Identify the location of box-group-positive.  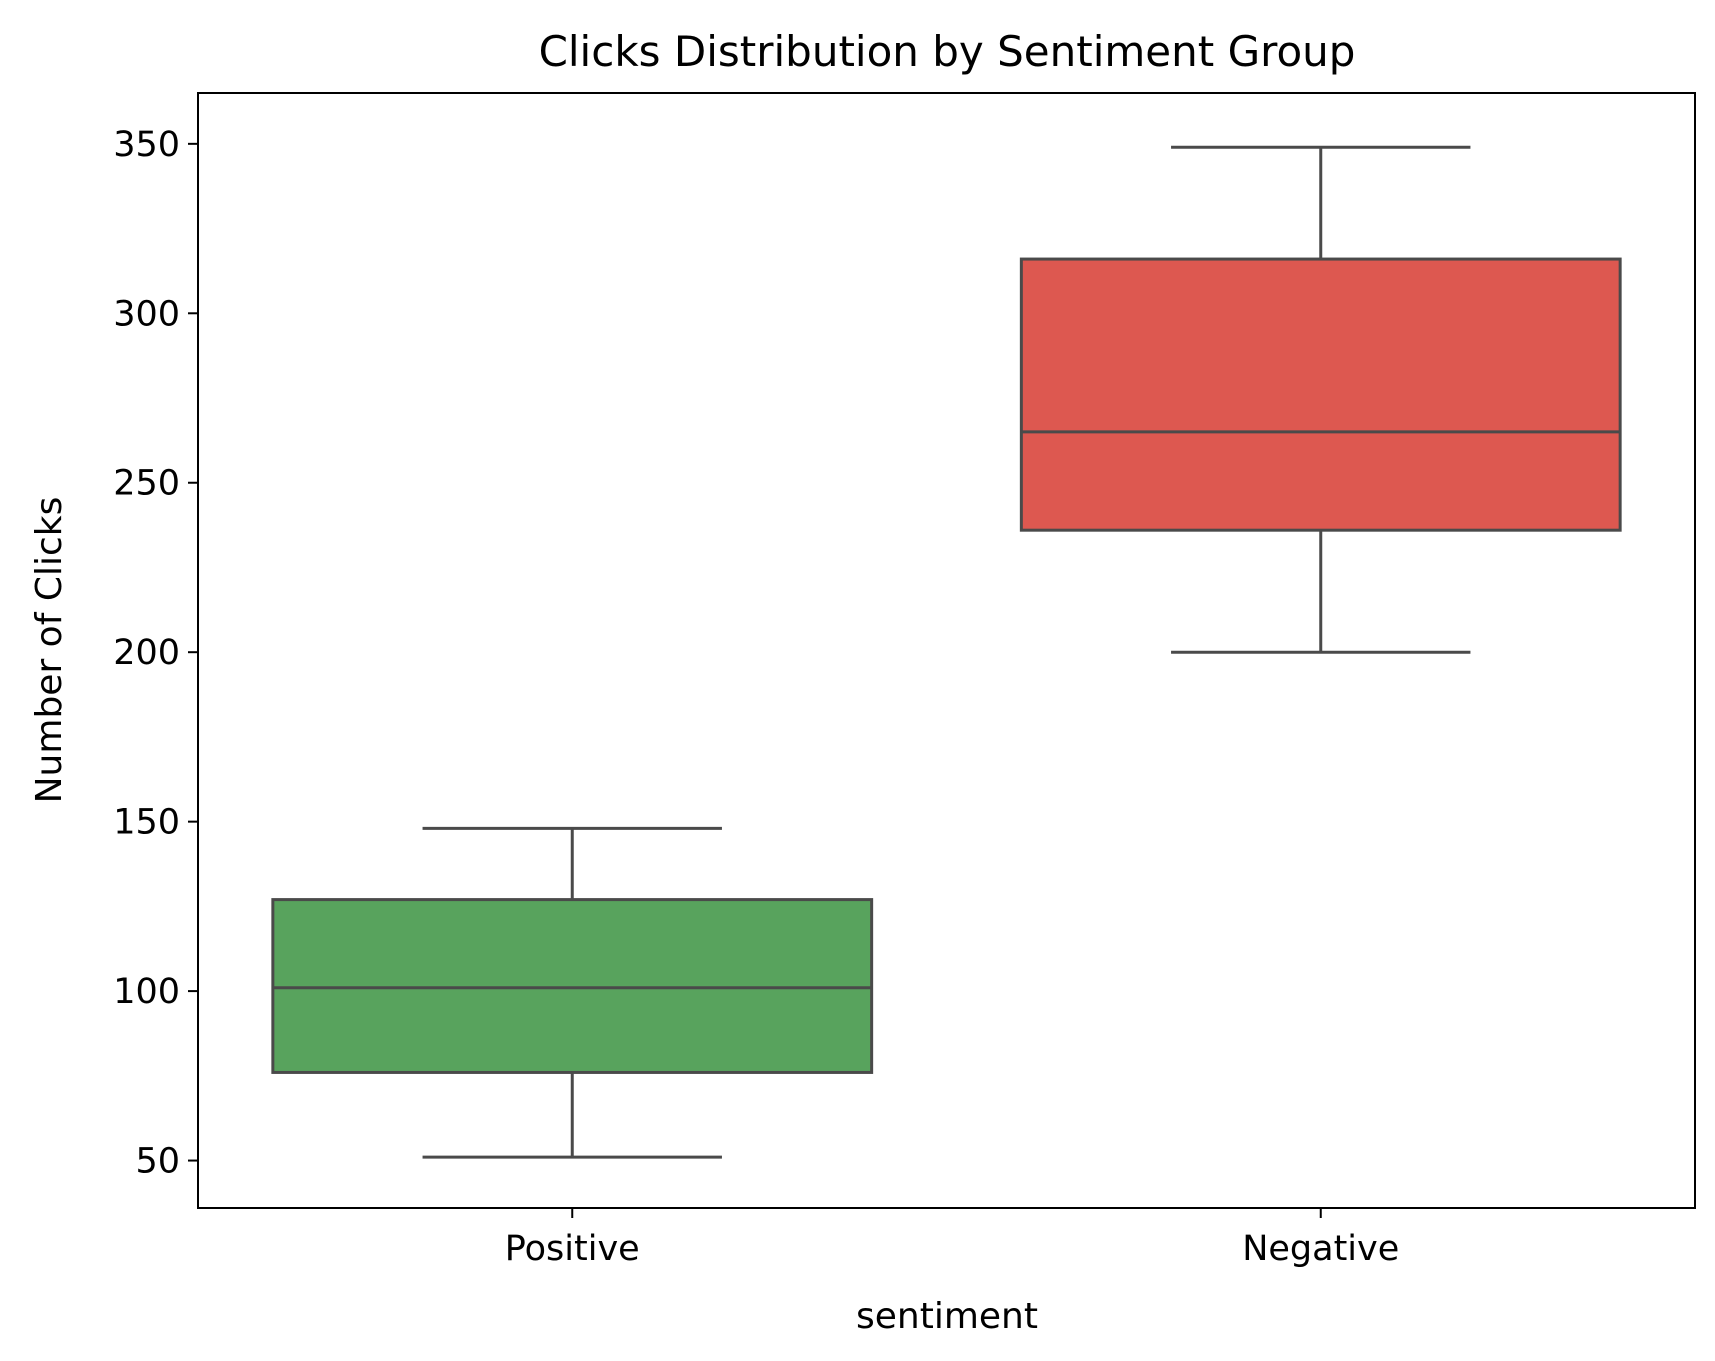
(572, 992).